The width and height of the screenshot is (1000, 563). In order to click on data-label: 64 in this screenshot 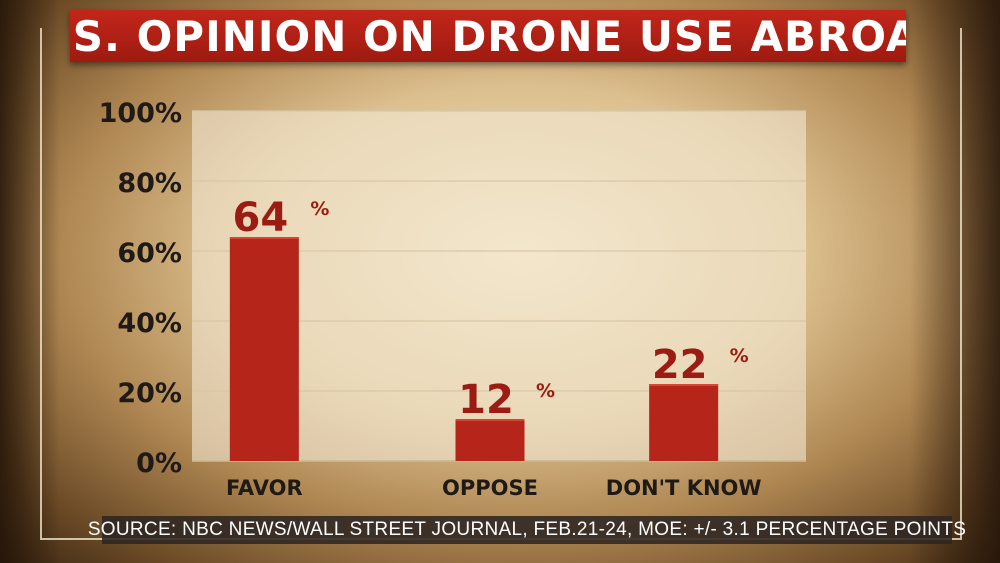, I will do `click(260, 218)`.